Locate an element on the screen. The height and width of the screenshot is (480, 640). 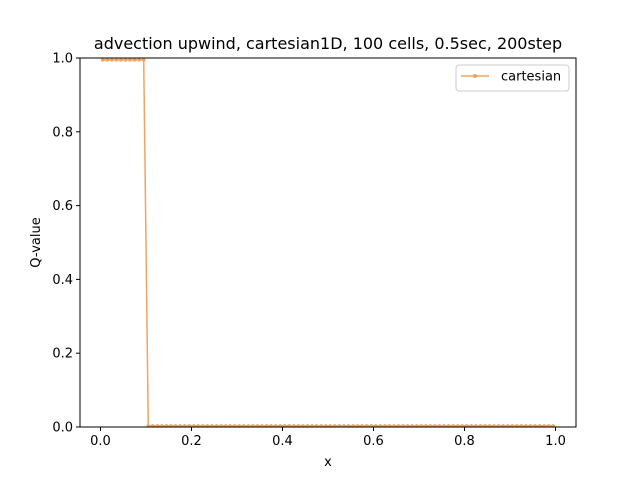
y-tick-label: 0.4 is located at coordinates (62, 280).